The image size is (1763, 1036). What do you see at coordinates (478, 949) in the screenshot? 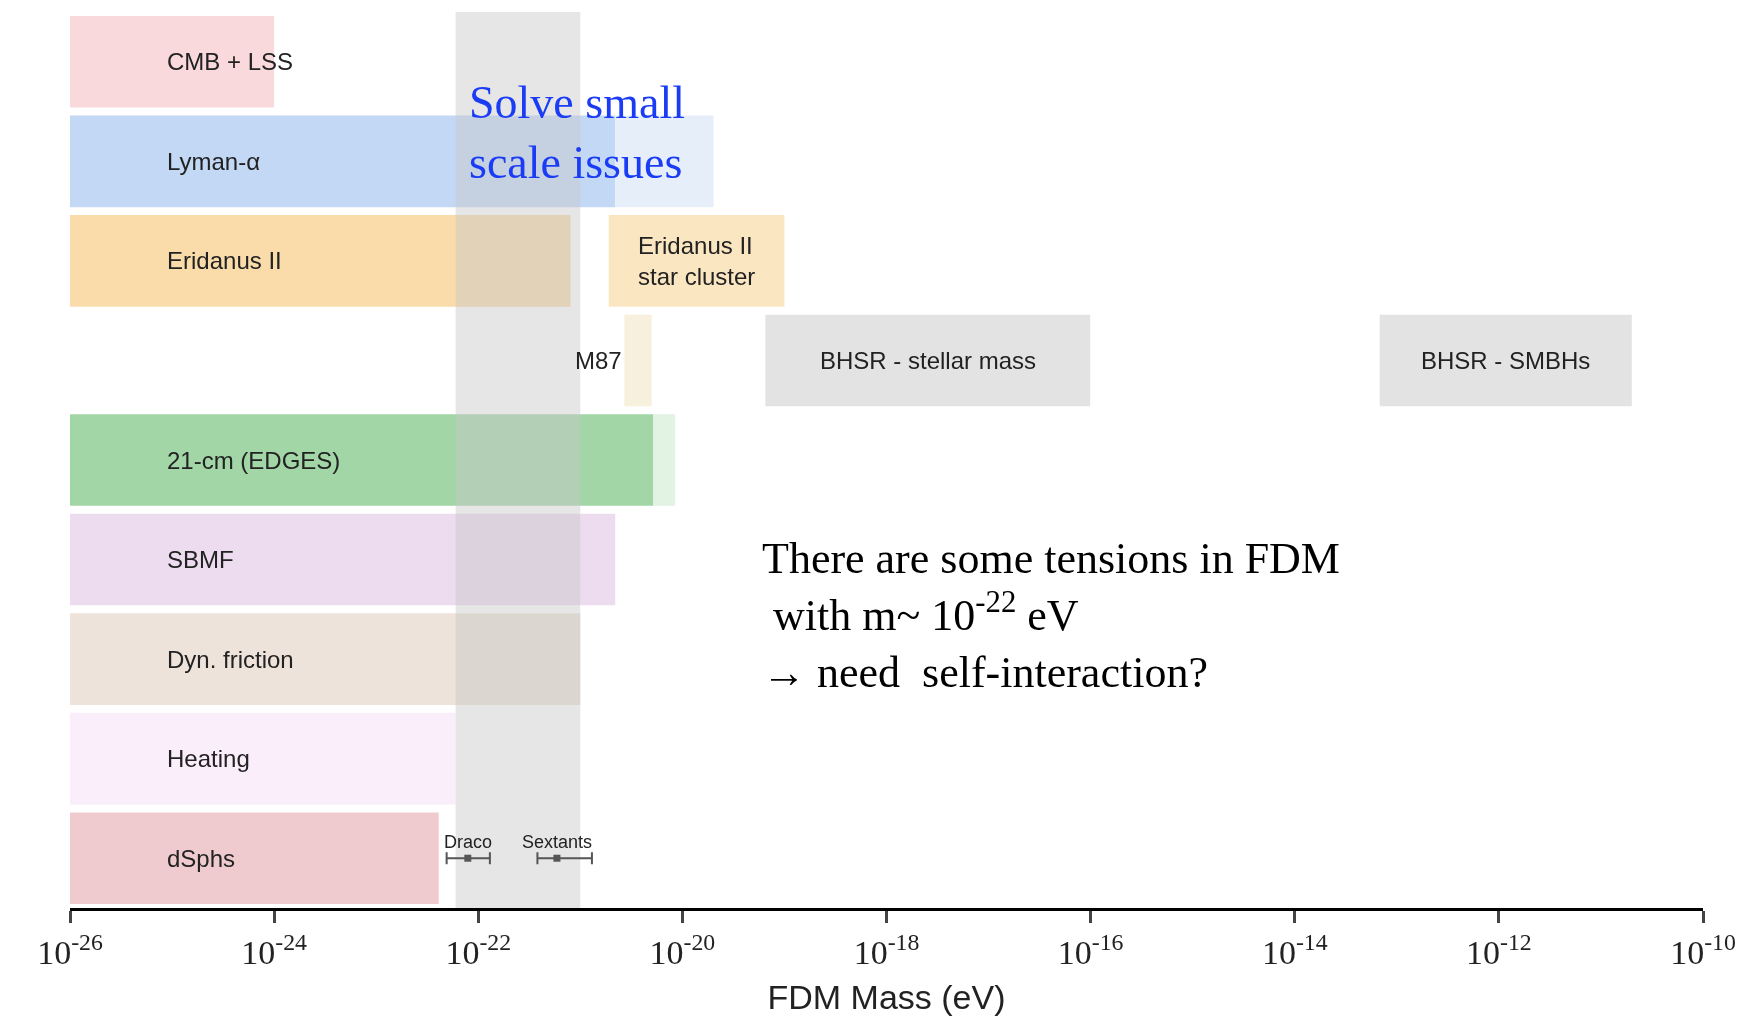
I see `x-tick-label: 10$^{-22}$` at bounding box center [478, 949].